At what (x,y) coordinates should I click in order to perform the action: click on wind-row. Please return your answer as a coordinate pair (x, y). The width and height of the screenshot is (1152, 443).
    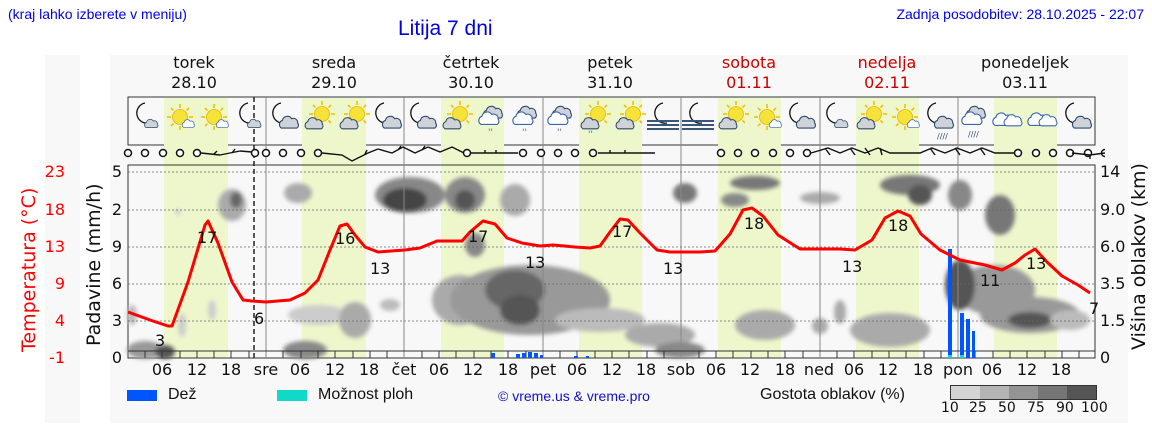
    Looking at the image, I should click on (614, 153).